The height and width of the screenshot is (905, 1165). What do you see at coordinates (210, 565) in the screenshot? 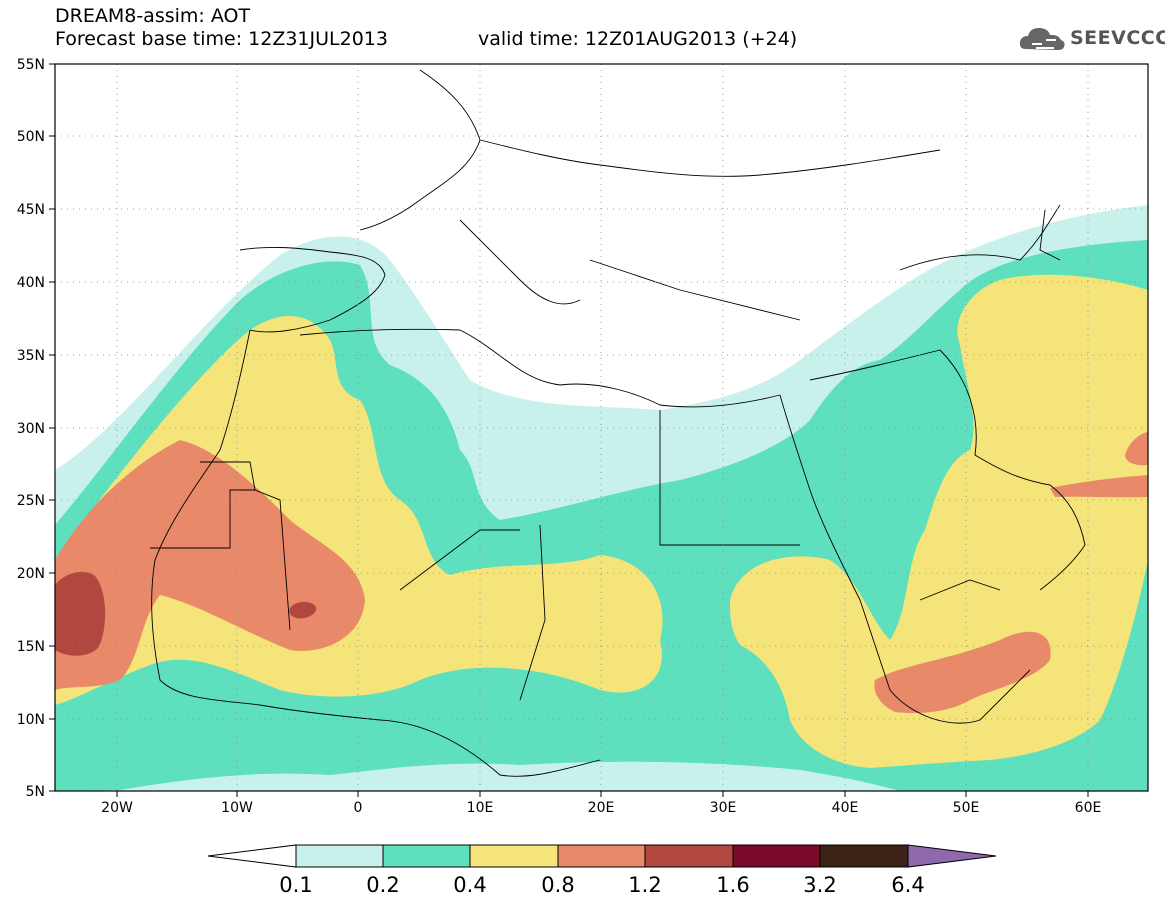
I see `contour-0.8-west` at bounding box center [210, 565].